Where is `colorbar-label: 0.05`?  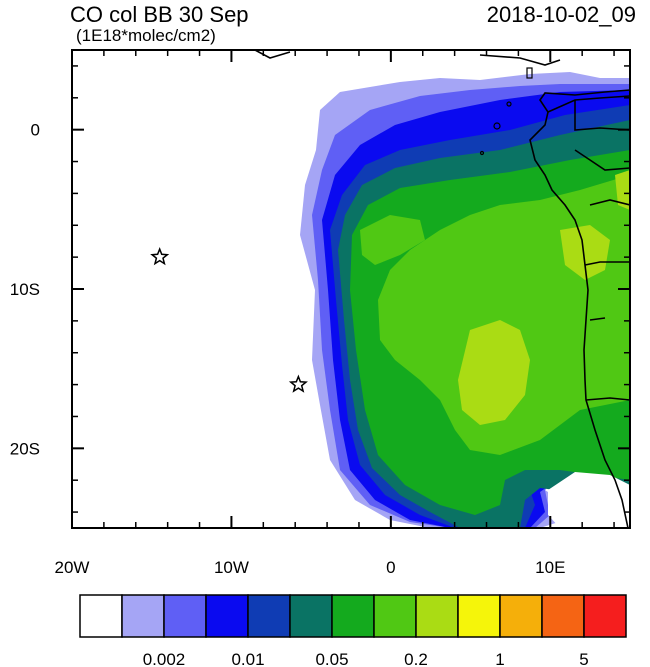
colorbar-label: 0.05 is located at coordinates (331, 658).